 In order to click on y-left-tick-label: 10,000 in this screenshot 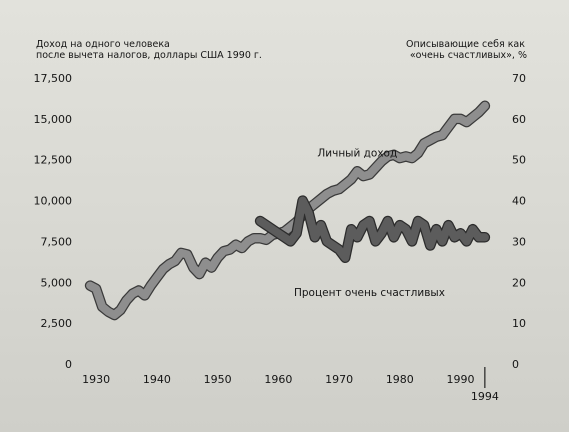, I will do `click(53, 201)`.